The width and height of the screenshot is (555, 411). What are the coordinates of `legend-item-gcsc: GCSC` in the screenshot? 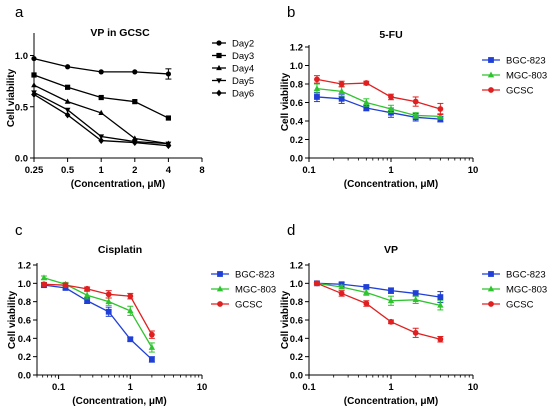 It's located at (237, 305).